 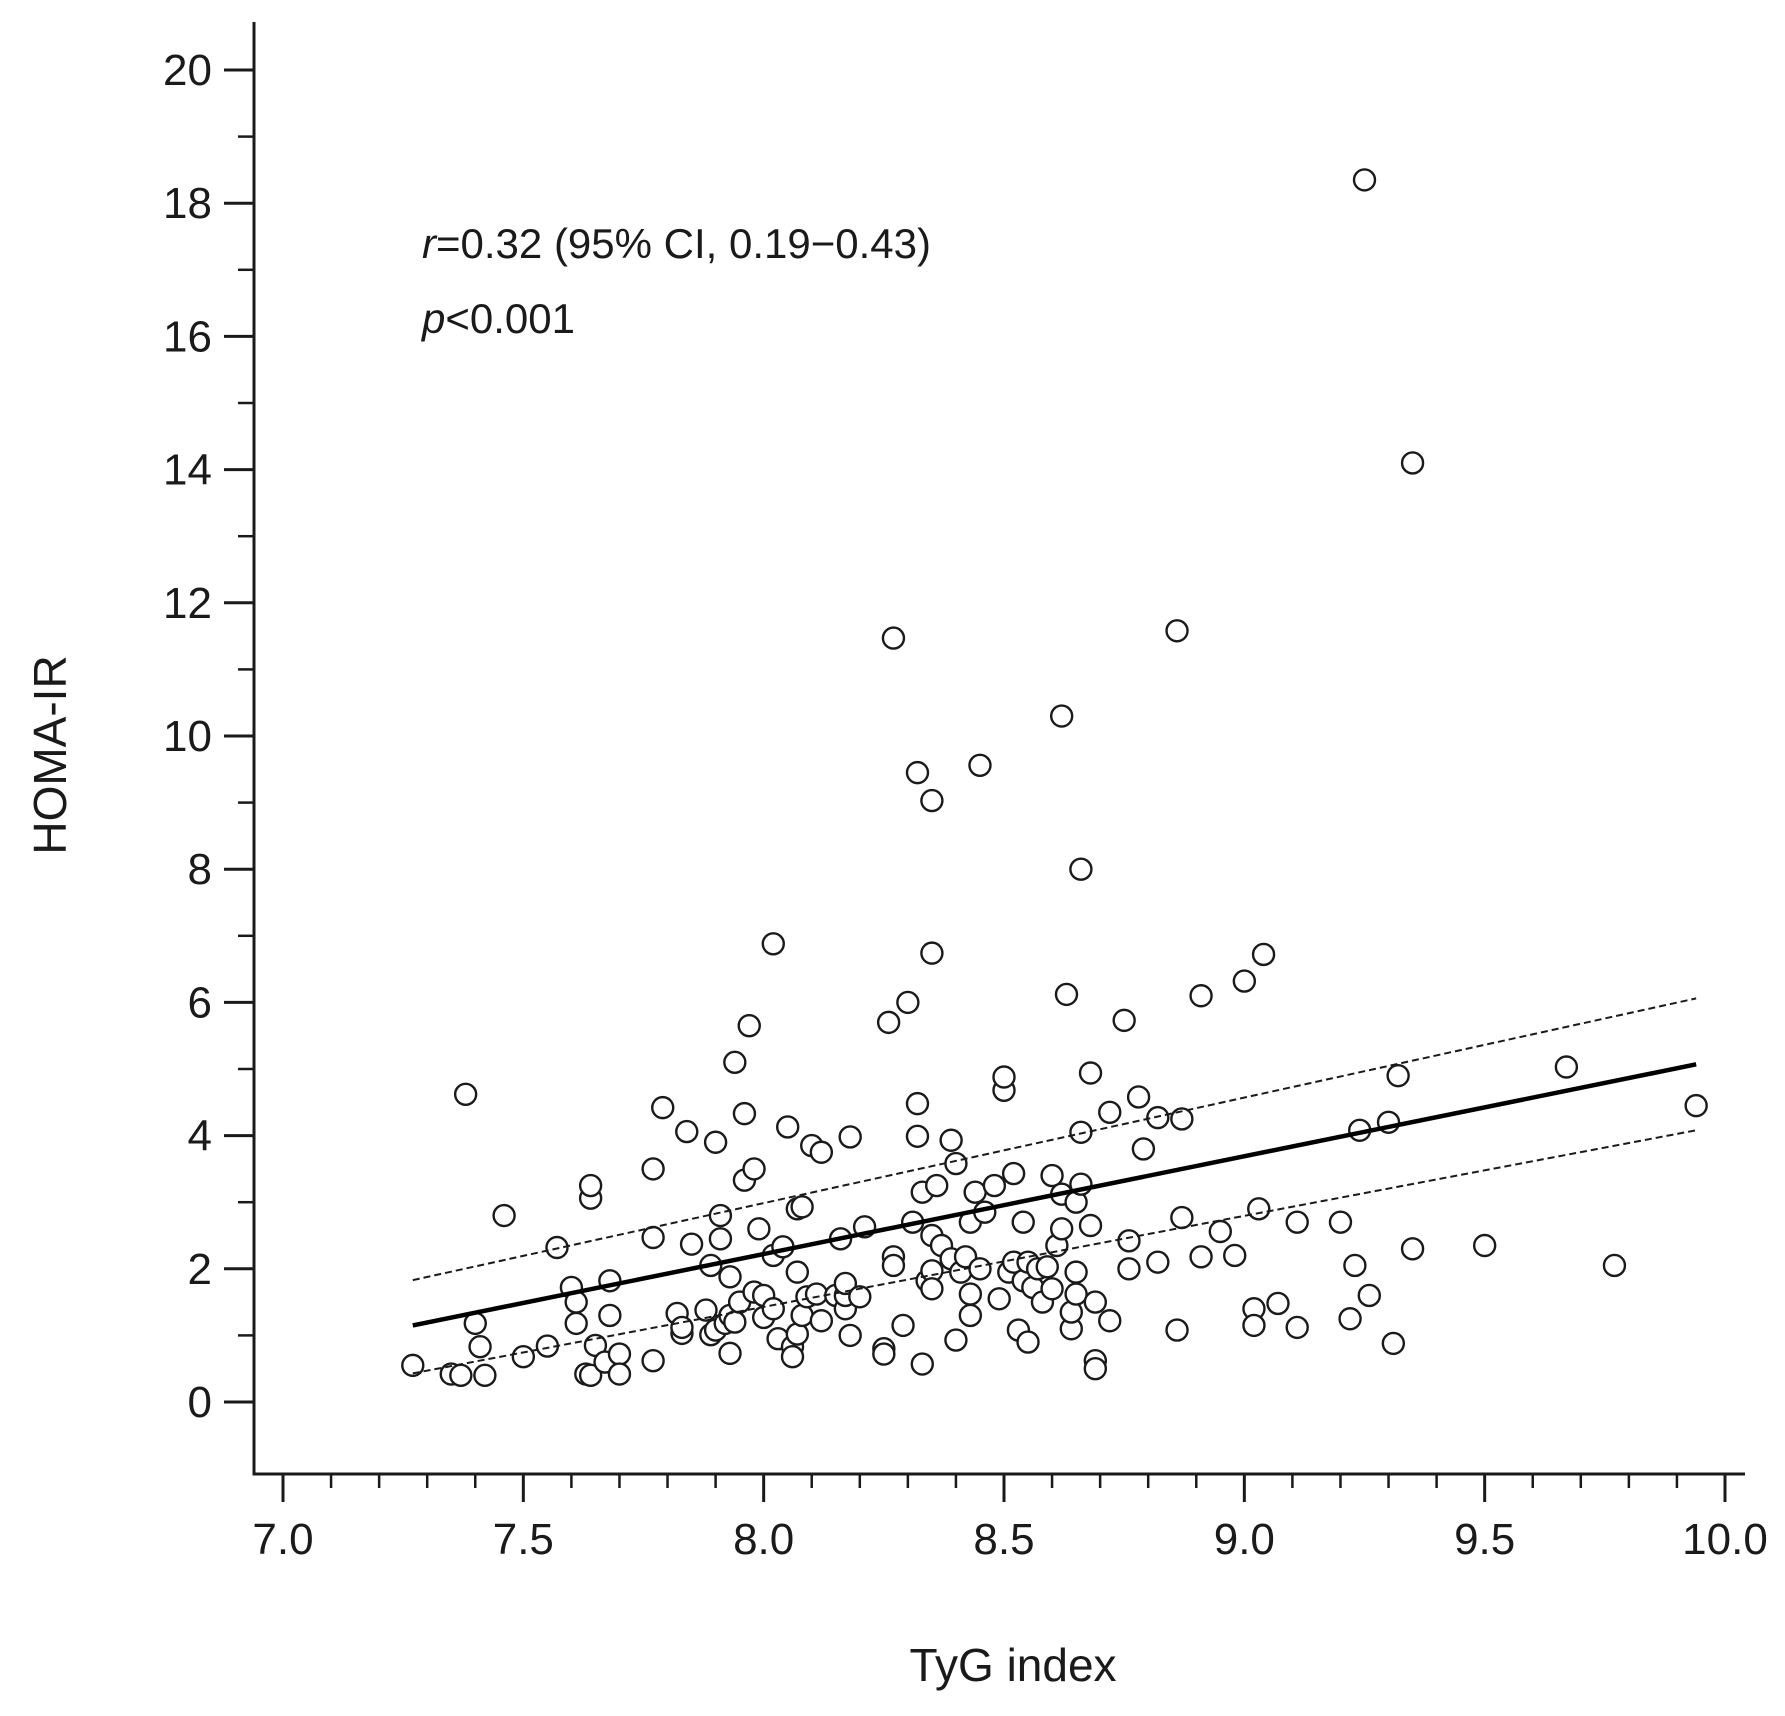 I want to click on x-tick-label: 7.5, so click(x=523, y=1539).